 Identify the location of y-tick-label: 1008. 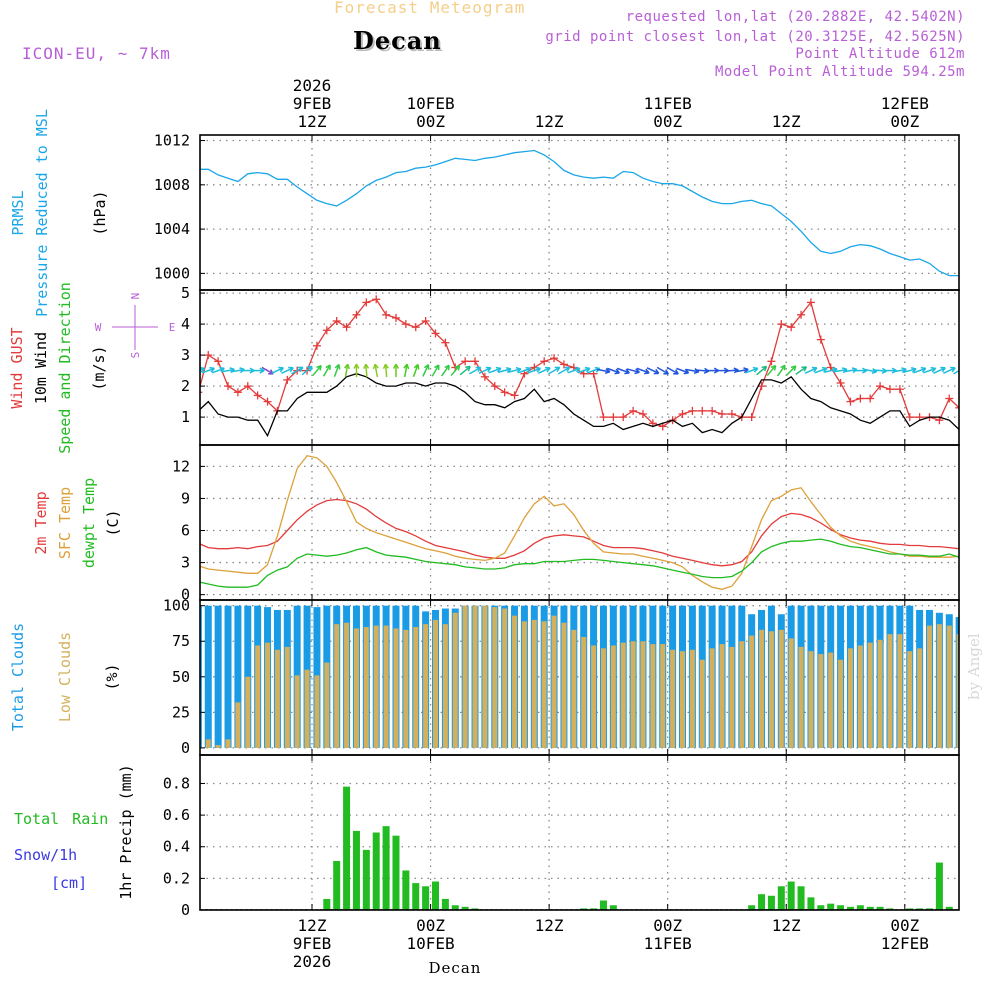
(172, 185).